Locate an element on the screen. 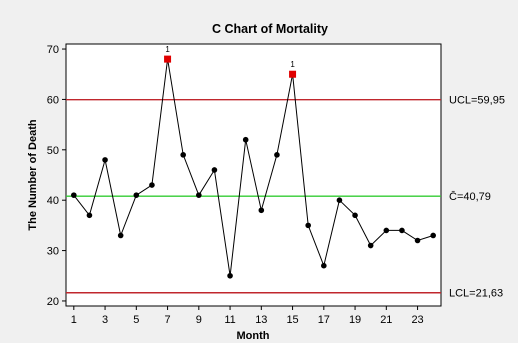  y-axis: 20 30 40 50 60 70 is located at coordinates (56, 176).